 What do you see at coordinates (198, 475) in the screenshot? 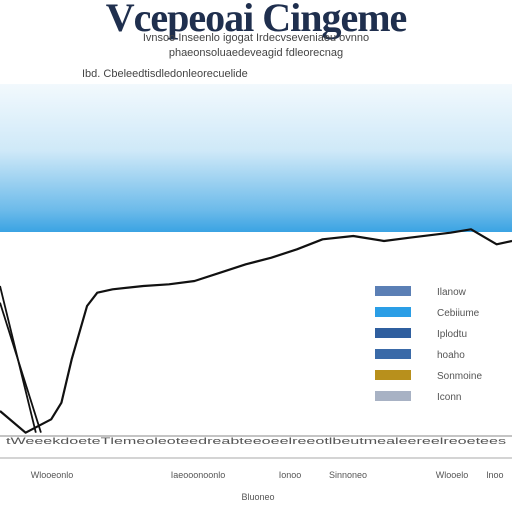
I see `bottom-label-2: Iaeooonoonlo` at bounding box center [198, 475].